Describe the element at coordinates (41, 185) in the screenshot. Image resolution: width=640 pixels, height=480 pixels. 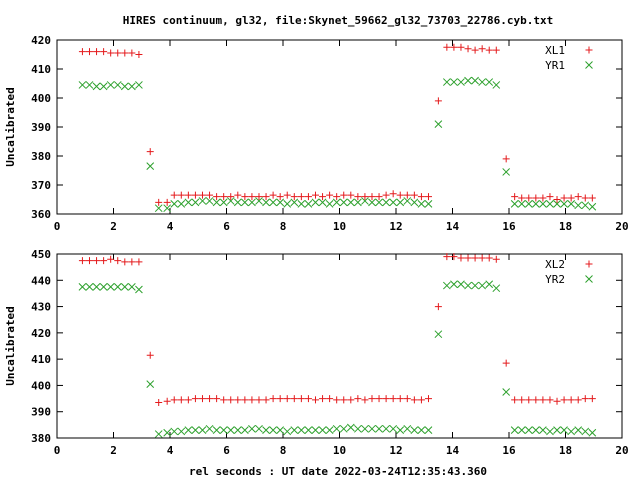
I see `y-tick-label: 370` at that location.